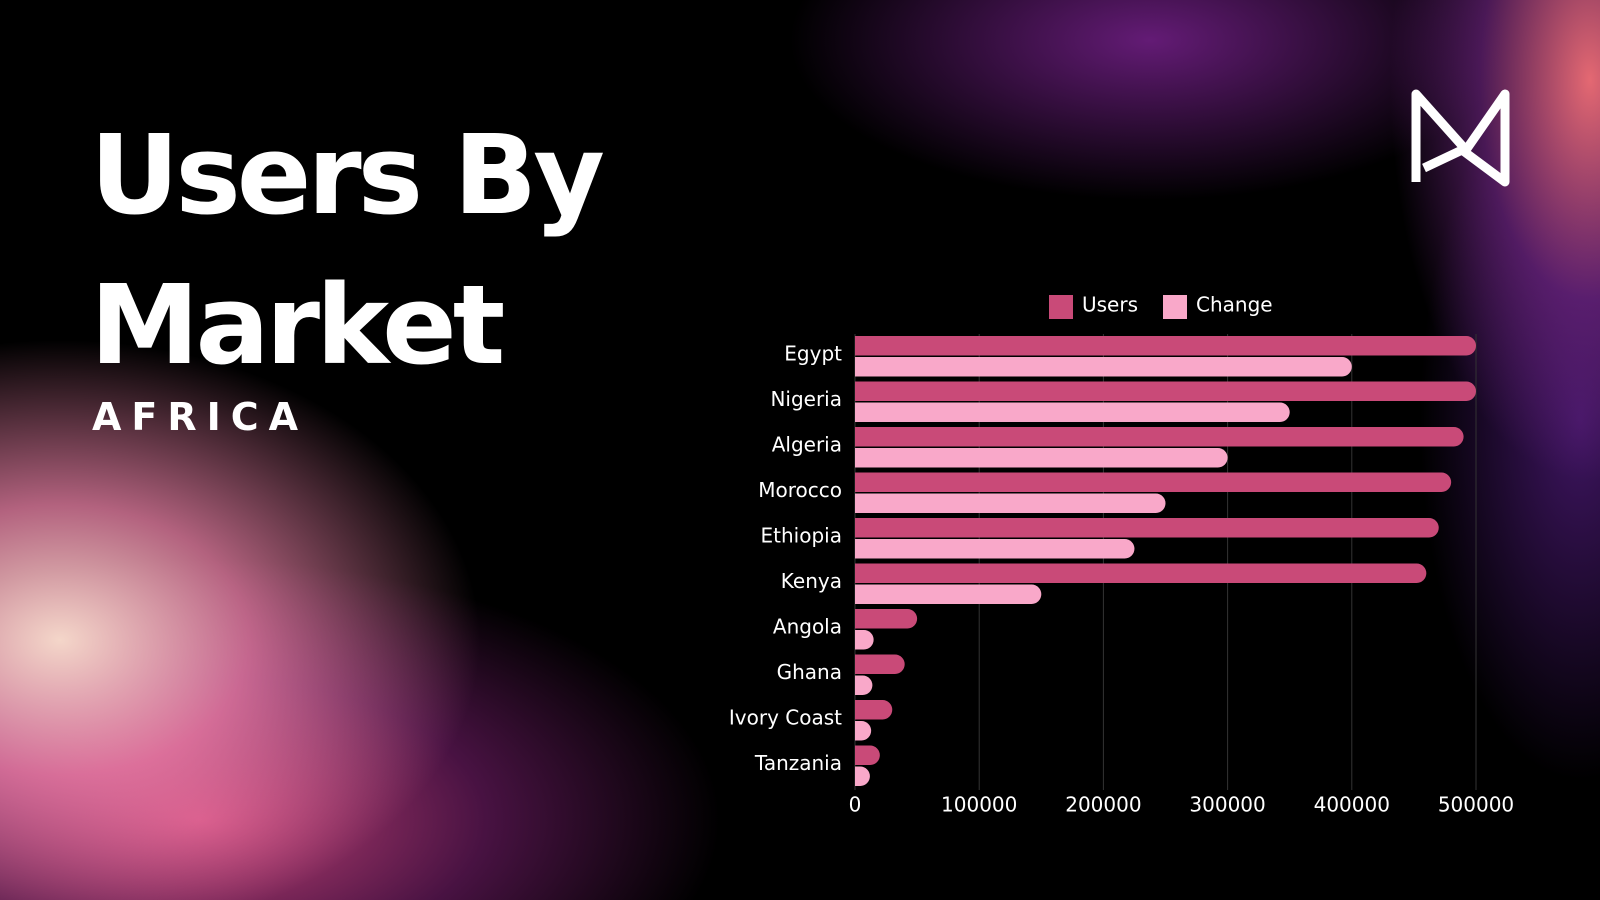  Describe the element at coordinates (813, 354) in the screenshot. I see `y-tick-label: Egypt` at that location.